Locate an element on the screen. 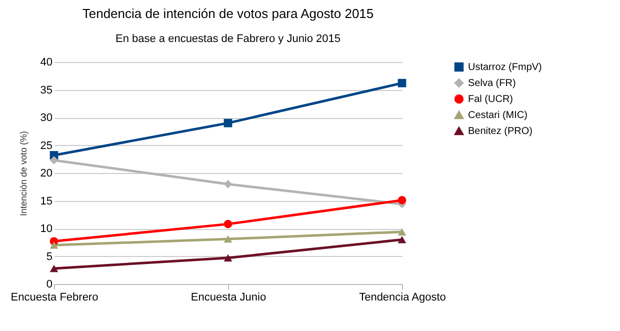 The width and height of the screenshot is (620, 331). x-tick-label: Encuesta Junio is located at coordinates (228, 298).